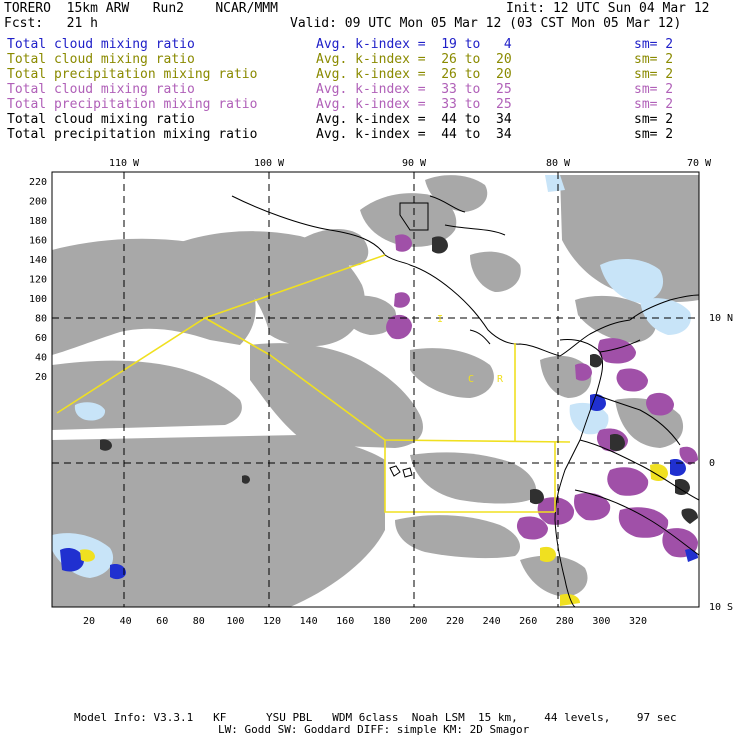 The image size is (740, 740). I want to click on y-tick-label: 40, so click(41, 358).